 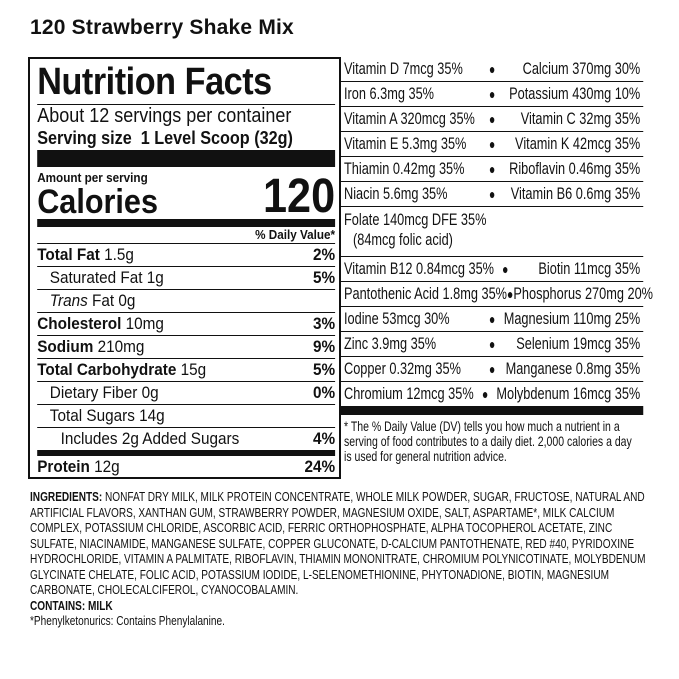 What do you see at coordinates (299, 196) in the screenshot?
I see `calories-value: 120` at bounding box center [299, 196].